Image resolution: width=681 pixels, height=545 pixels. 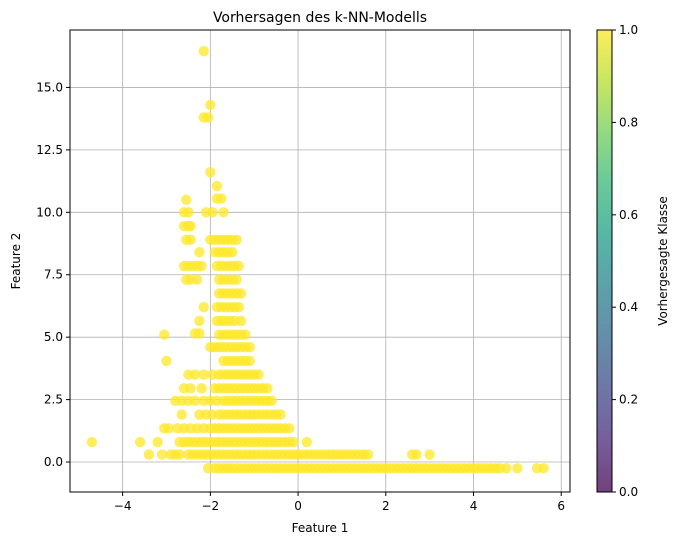 What do you see at coordinates (49, 87) in the screenshot?
I see `y-tick-label: 15.0` at bounding box center [49, 87].